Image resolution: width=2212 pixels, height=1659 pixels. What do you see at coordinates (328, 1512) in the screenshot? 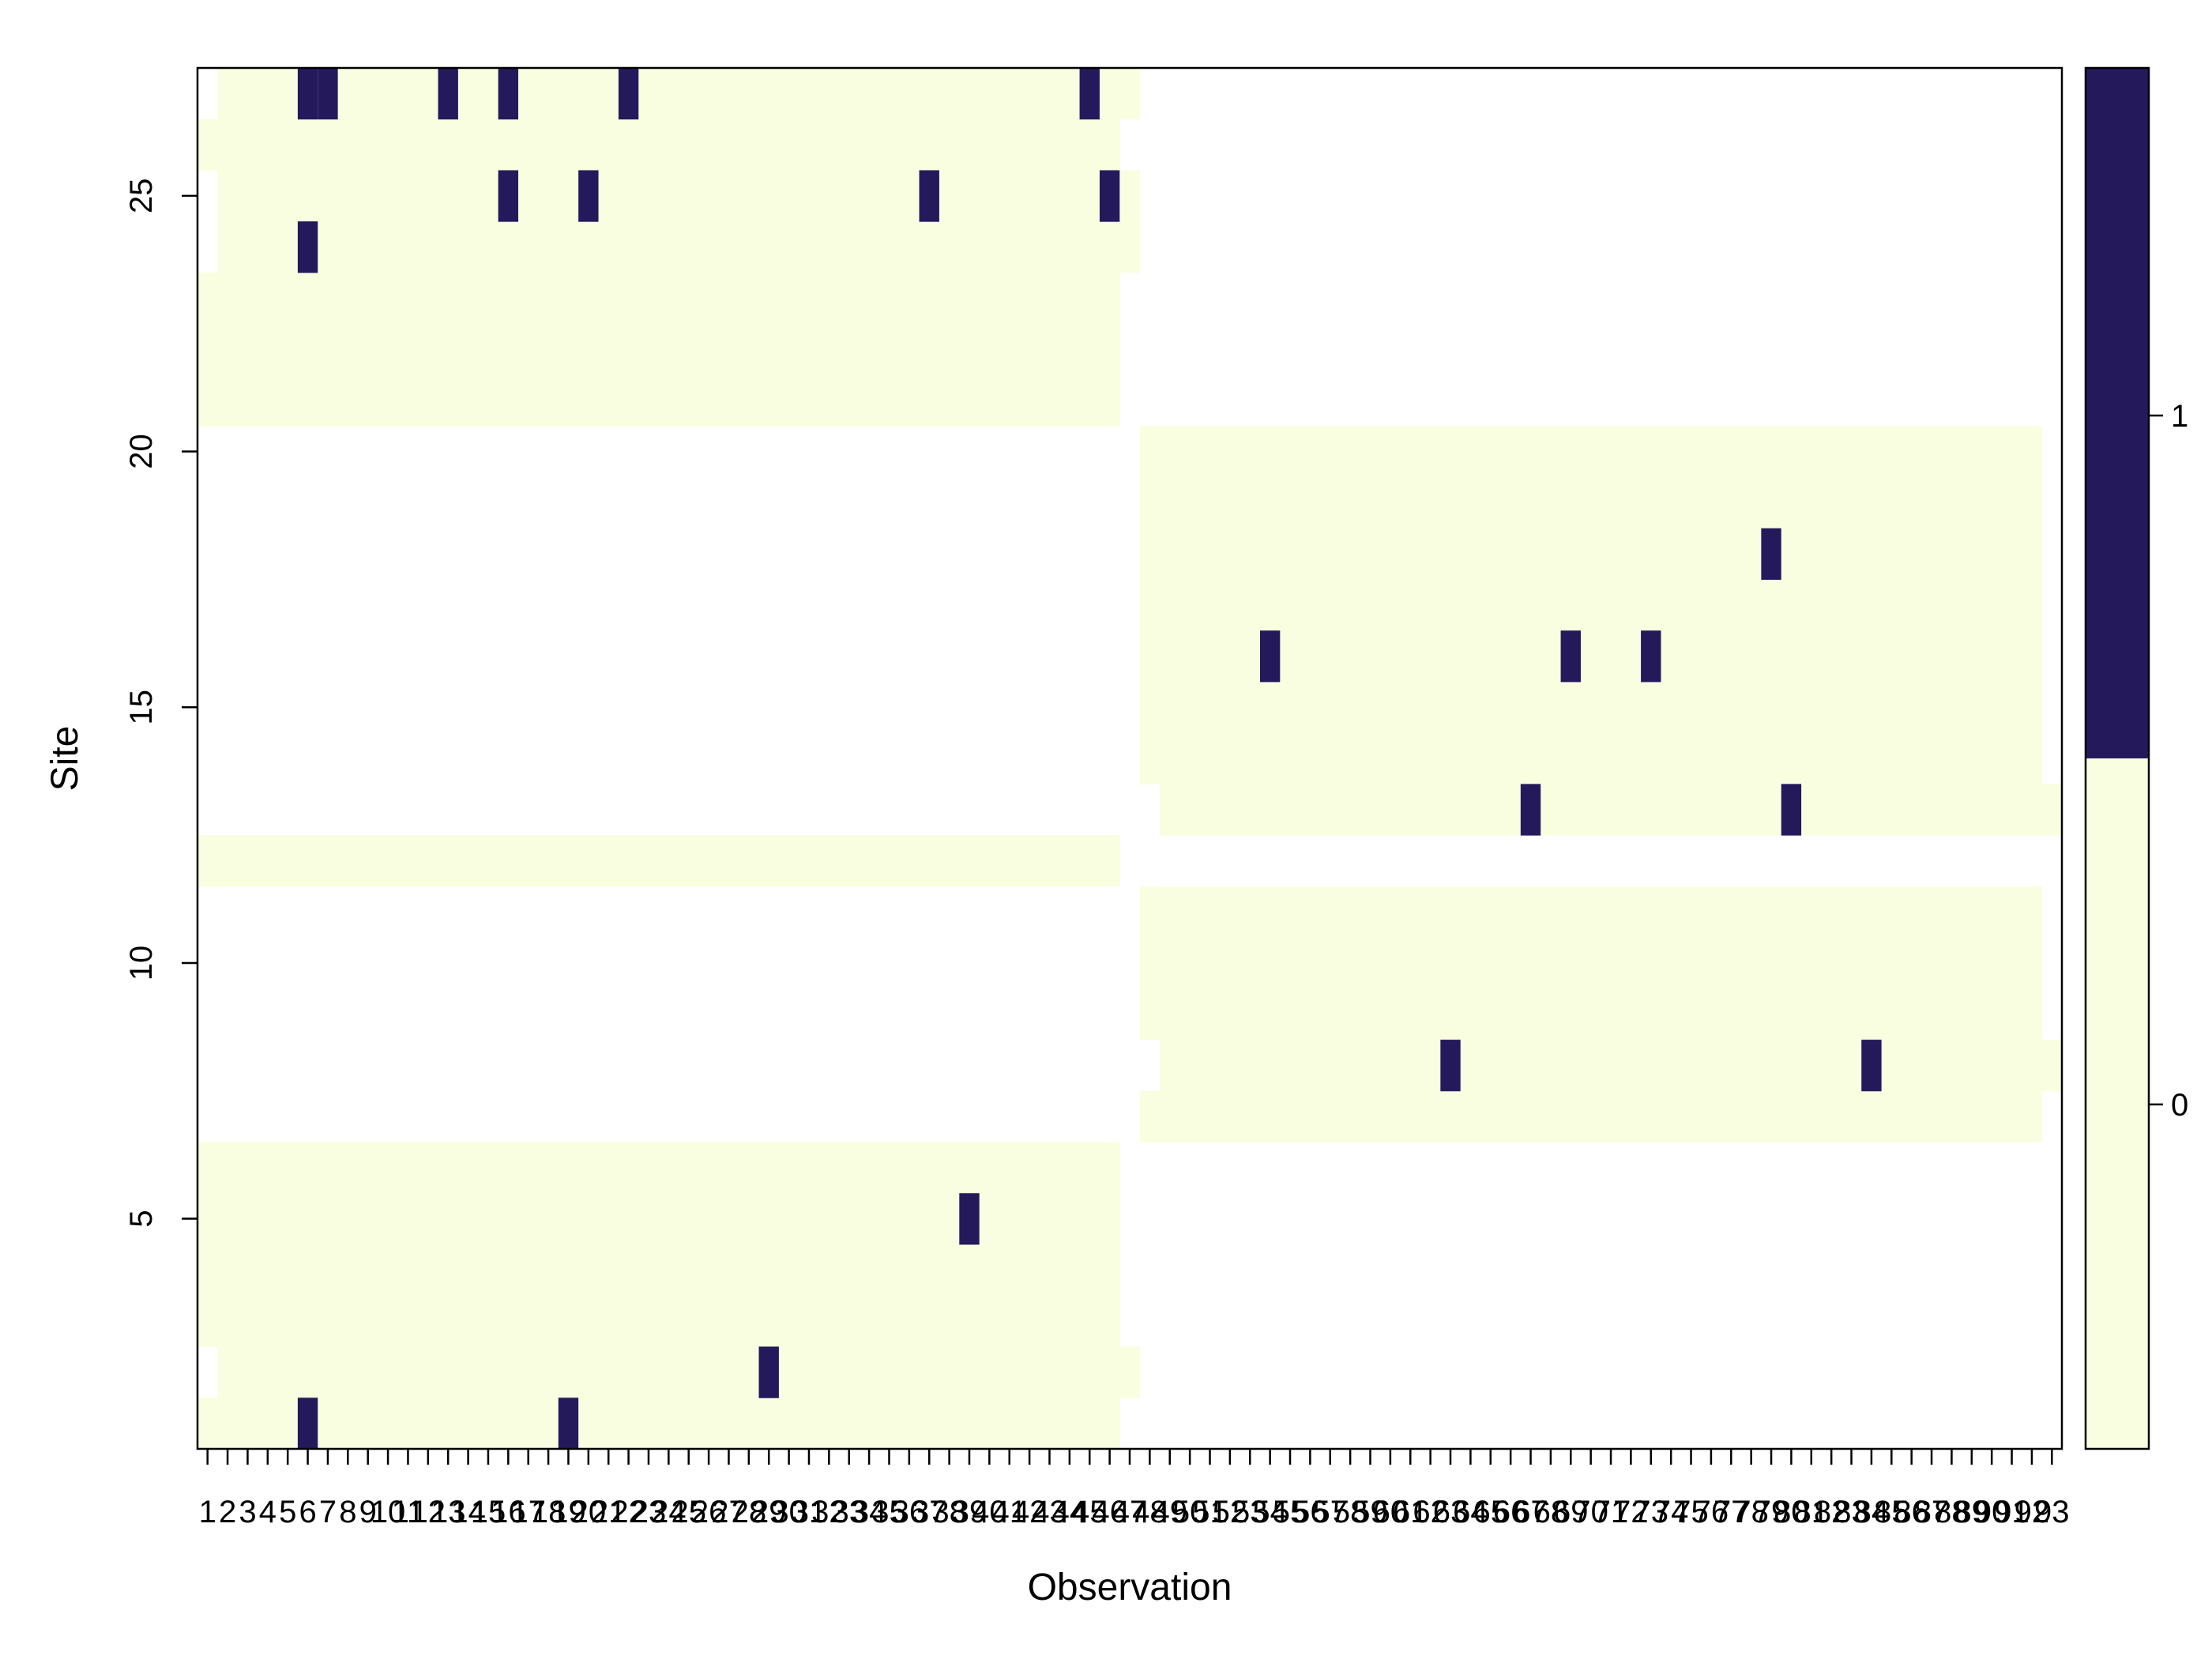
I see `x-tick-label: 7` at bounding box center [328, 1512].